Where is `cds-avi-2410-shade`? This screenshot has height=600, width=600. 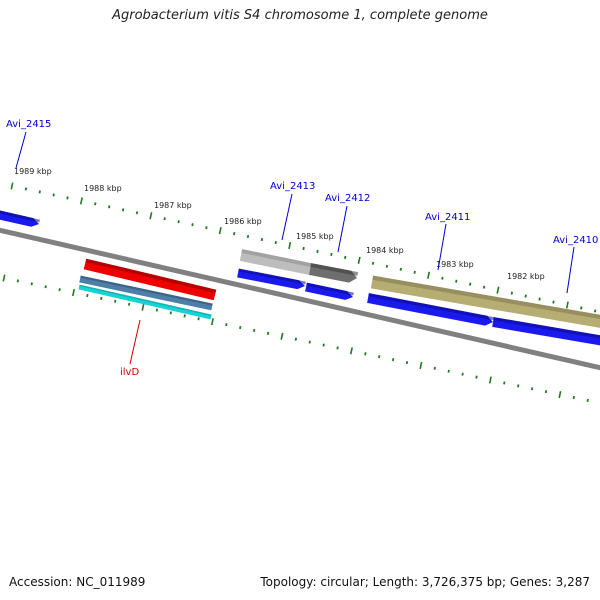 cds-avi-2410-shade is located at coordinates (546, 328).